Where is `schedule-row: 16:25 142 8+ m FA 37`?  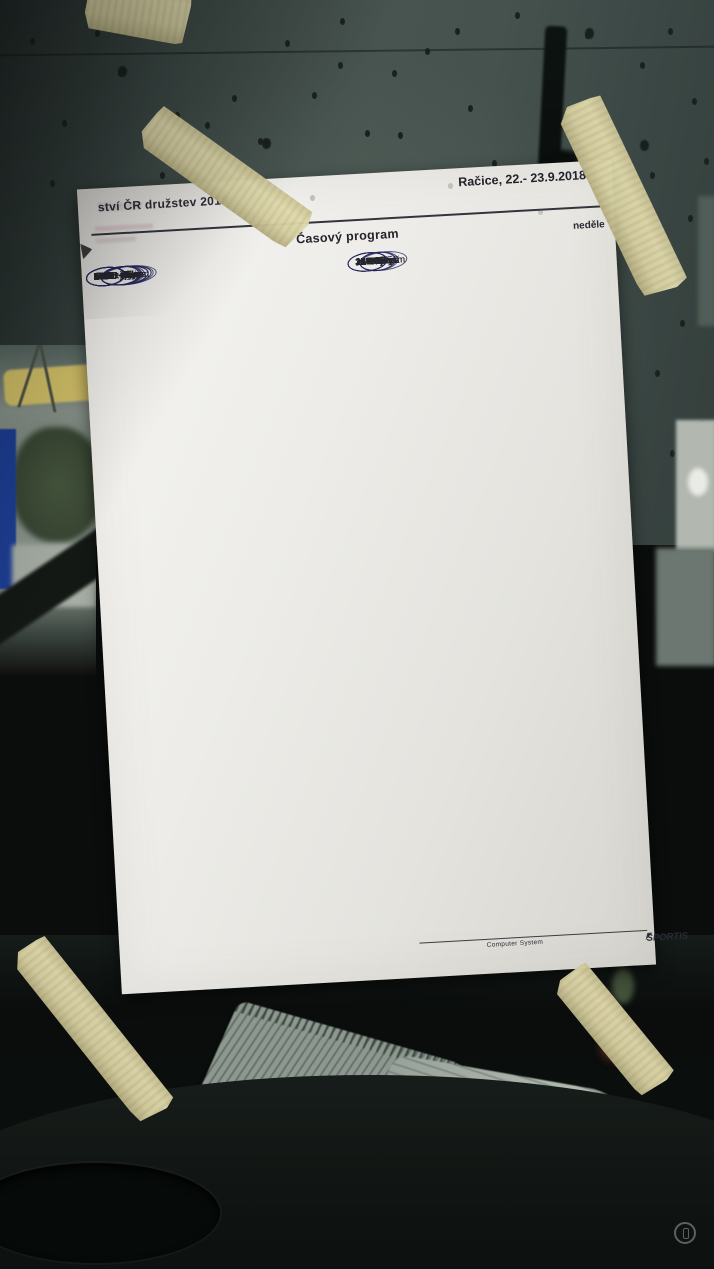
schedule-row: 16:25 142 8+ m FA 37 is located at coordinates (372, 262).